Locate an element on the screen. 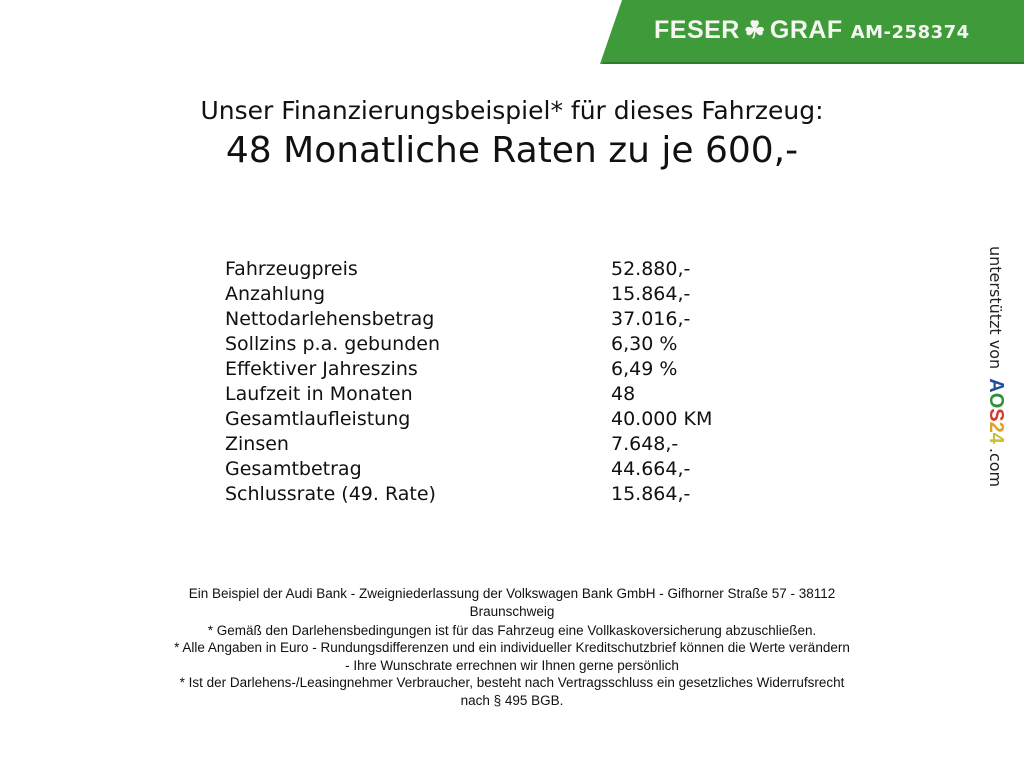 This screenshot has height=768, width=1024. row-value: 37.016,- is located at coordinates (651, 319).